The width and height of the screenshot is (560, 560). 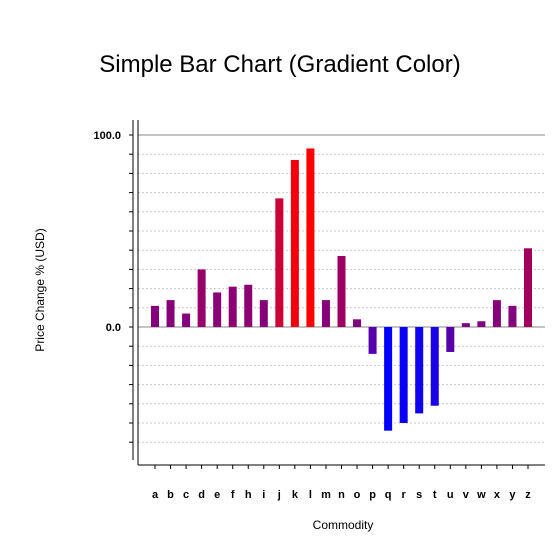 I want to click on x-tick-label: o, so click(x=357, y=495).